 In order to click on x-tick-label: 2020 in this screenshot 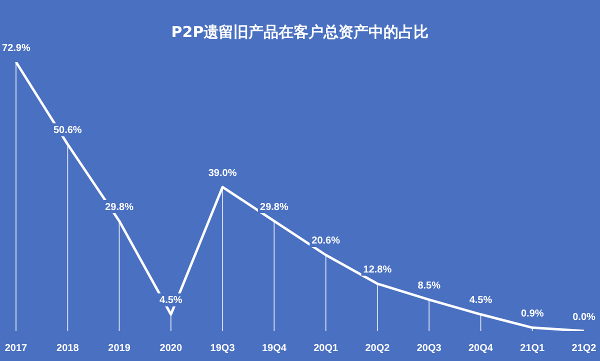, I will do `click(171, 348)`.